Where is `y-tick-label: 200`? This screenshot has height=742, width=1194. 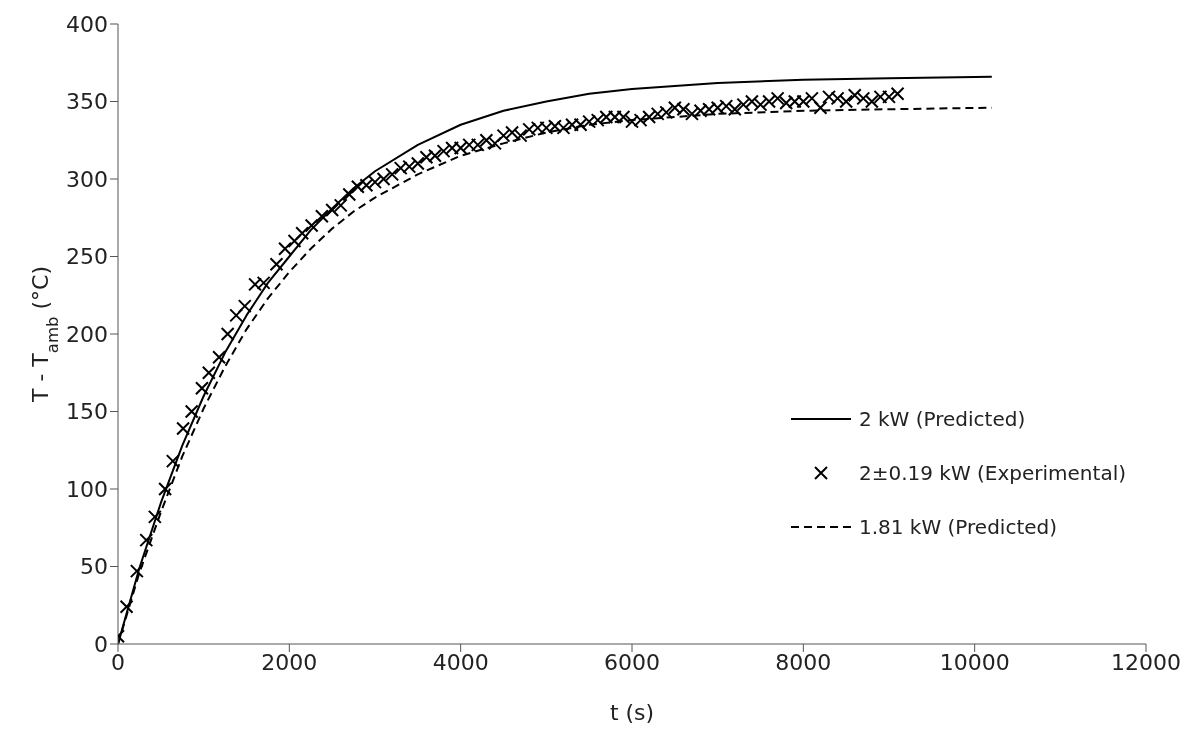
y-tick-label: 200 is located at coordinates (87, 334).